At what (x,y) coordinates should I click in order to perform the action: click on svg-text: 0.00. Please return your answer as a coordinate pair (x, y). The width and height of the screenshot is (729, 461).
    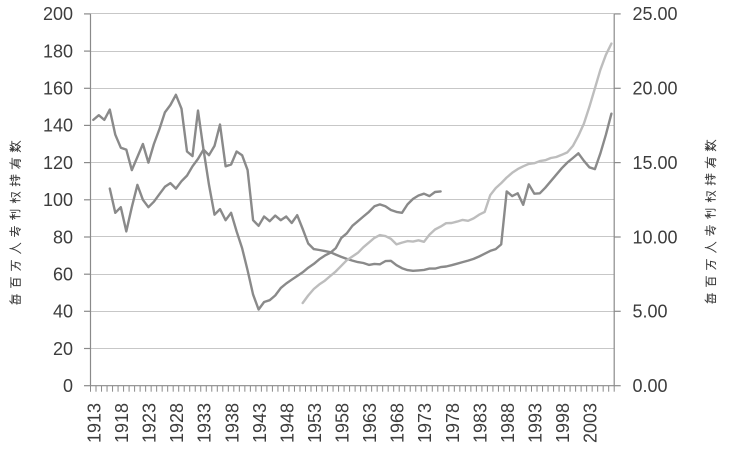
    Looking at the image, I should click on (650, 386).